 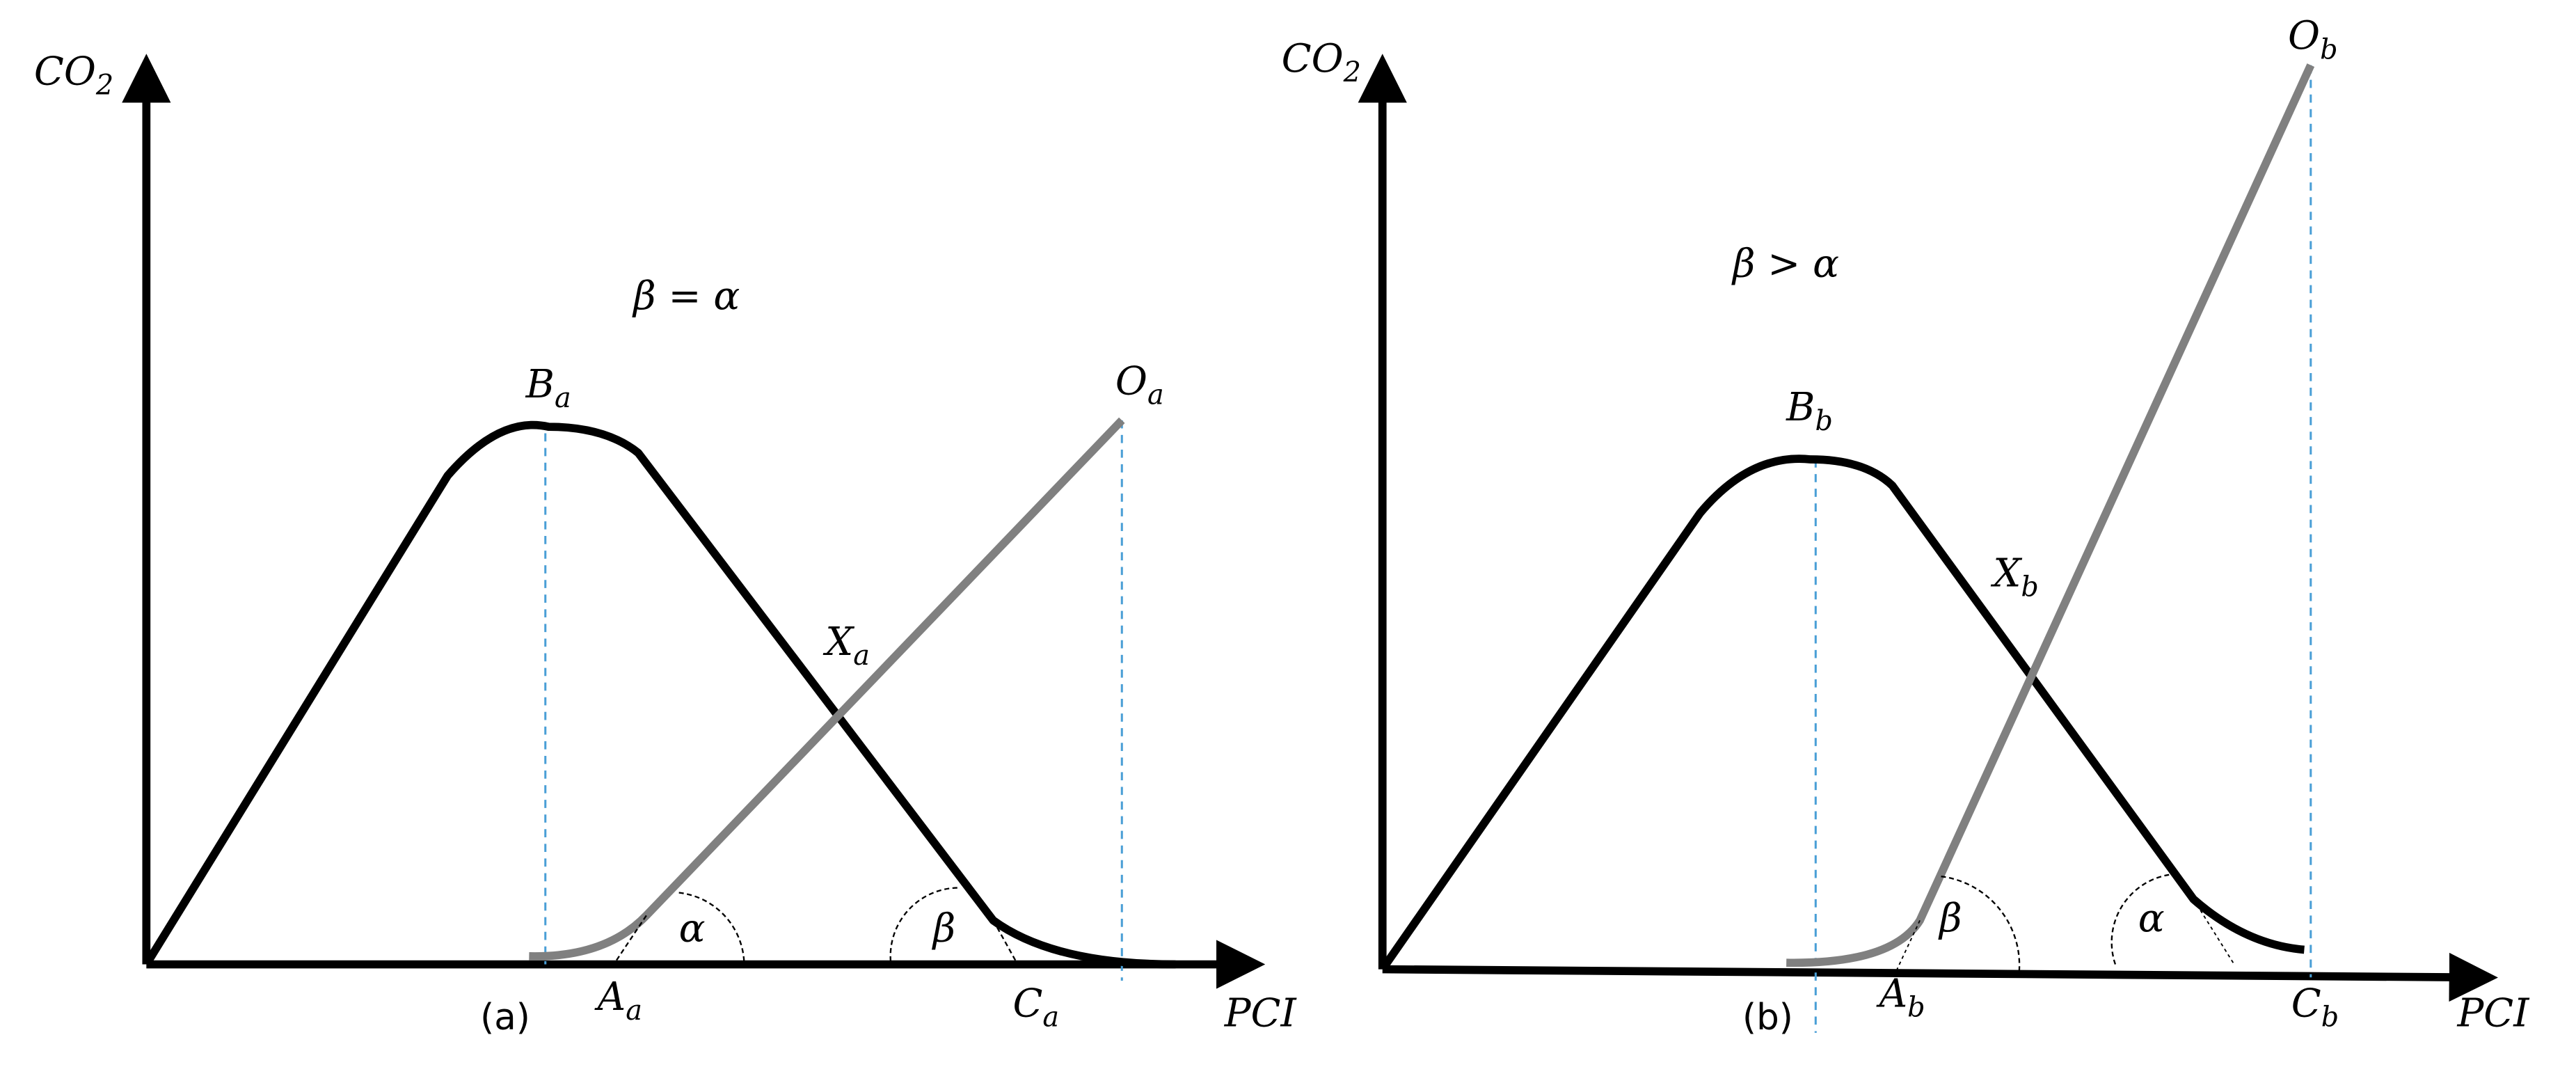 What do you see at coordinates (2313, 39) in the screenshot?
I see `point-label: Ob` at bounding box center [2313, 39].